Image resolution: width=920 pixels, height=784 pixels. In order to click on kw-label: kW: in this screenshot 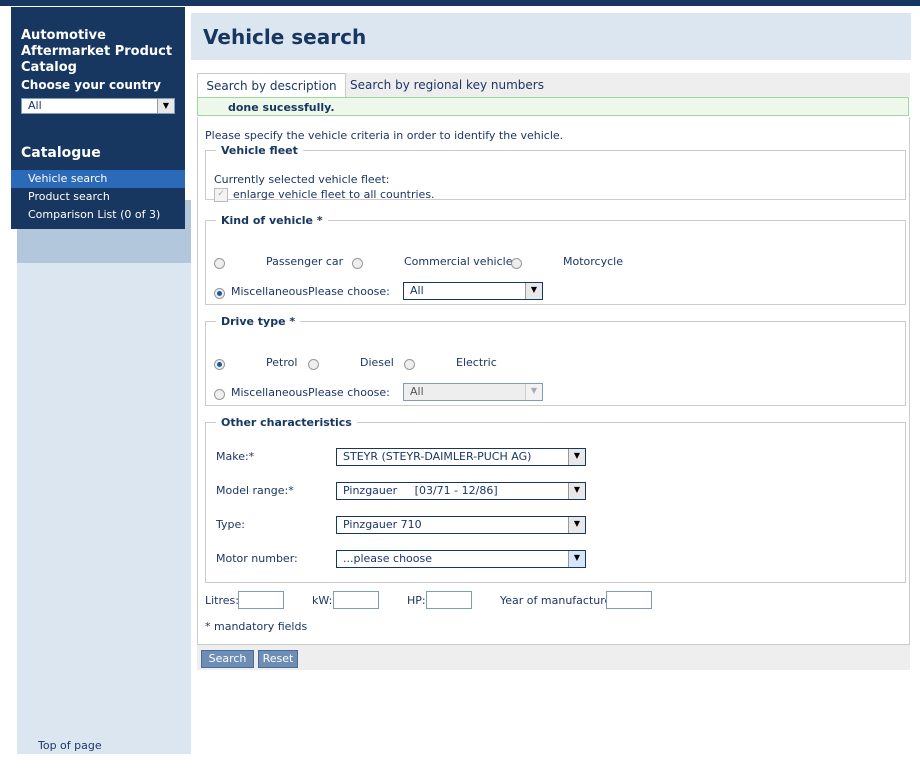, I will do `click(322, 600)`.